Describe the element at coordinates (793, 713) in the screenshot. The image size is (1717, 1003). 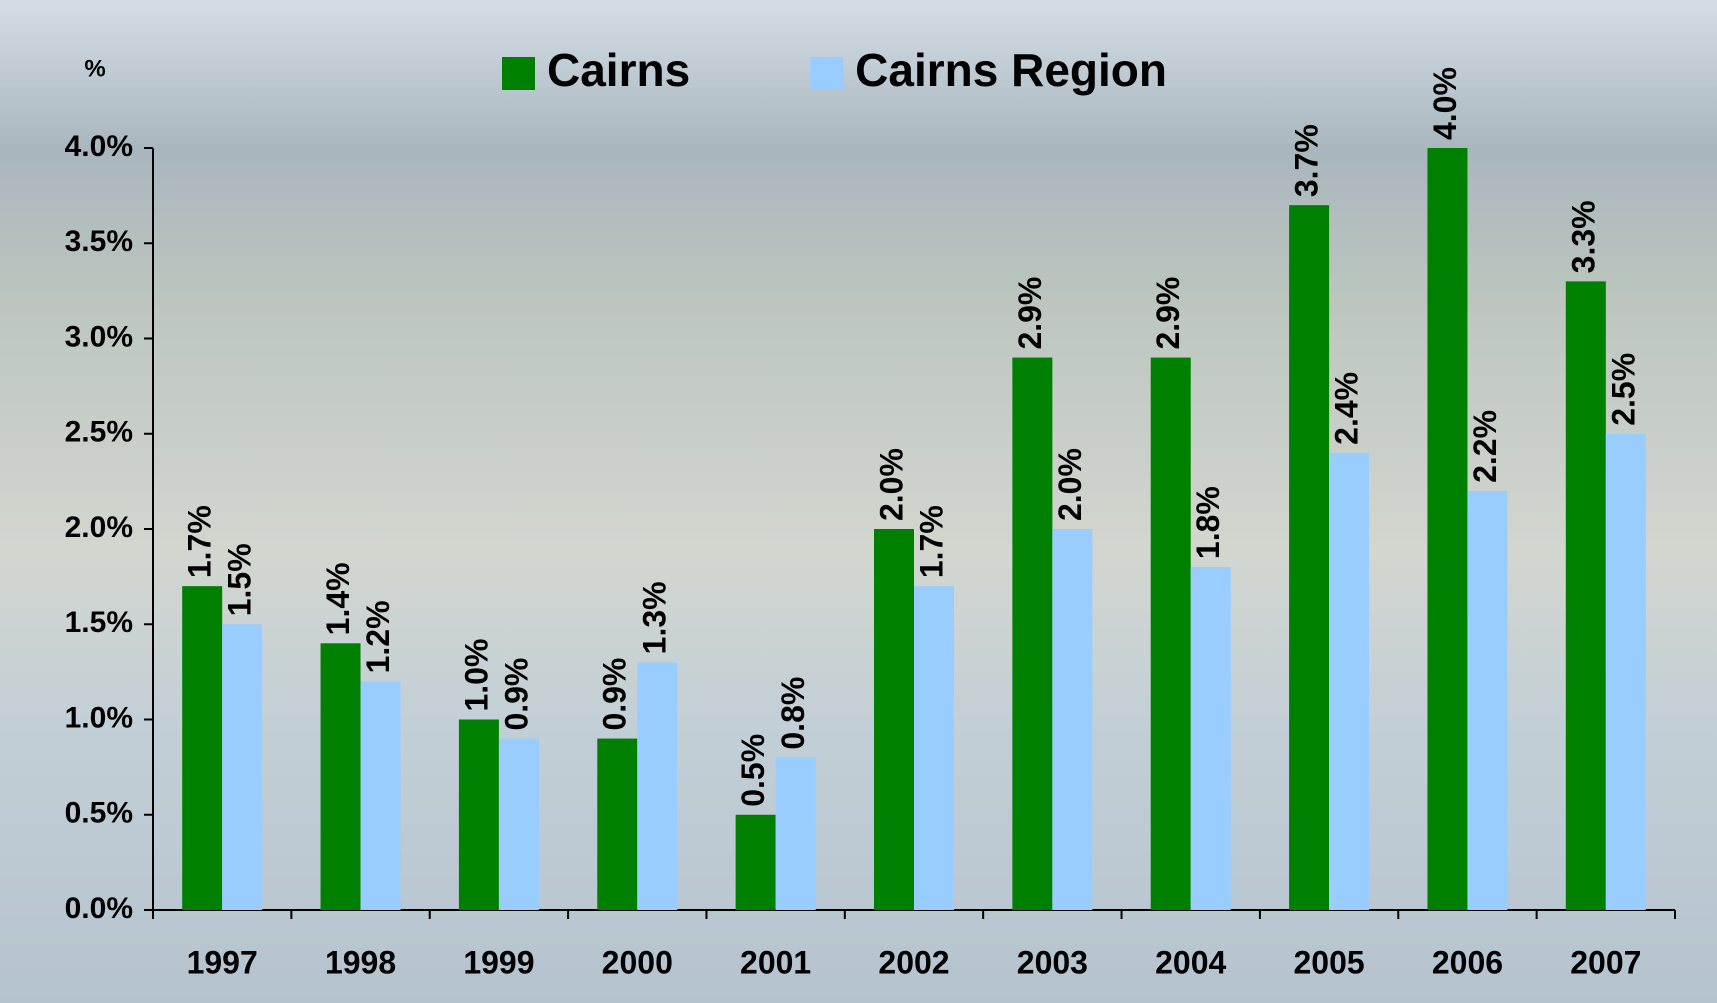
I see `value-label: 0.8%` at that location.